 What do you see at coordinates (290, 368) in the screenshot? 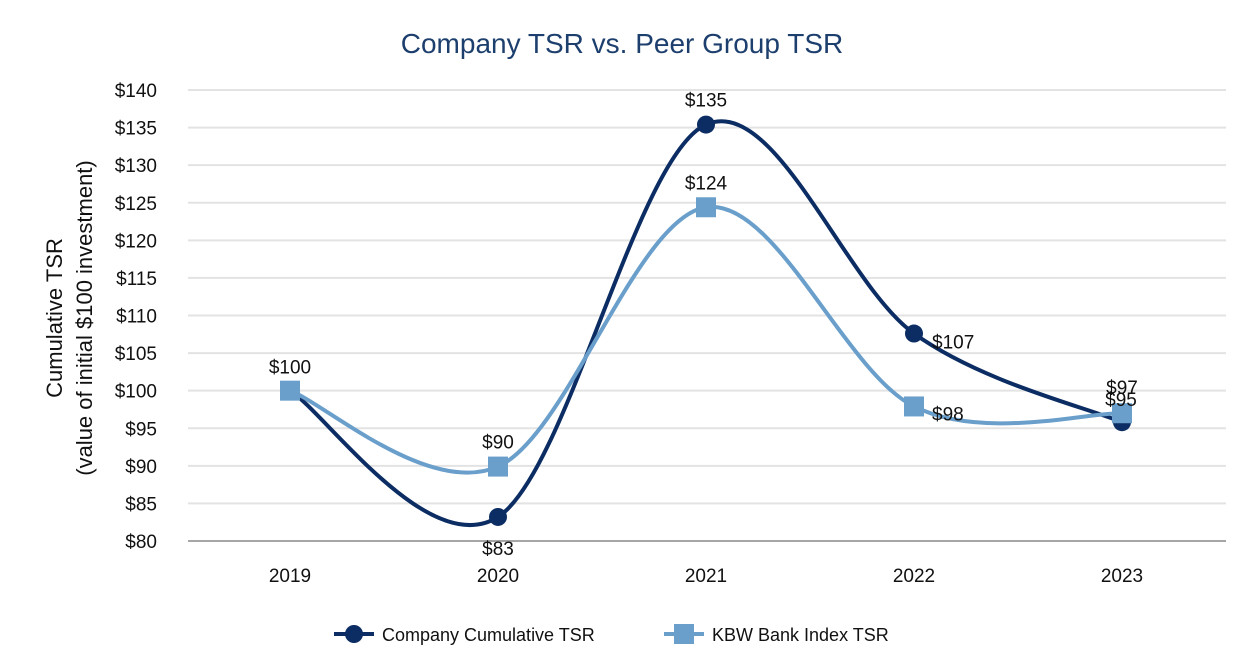
I see `kbw-data-label: $100` at bounding box center [290, 368].